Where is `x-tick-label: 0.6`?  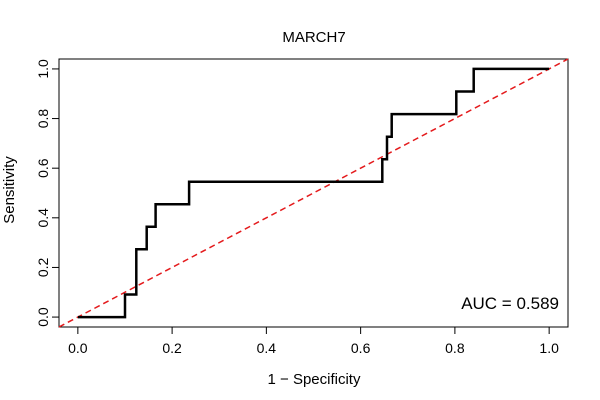 x-tick-label: 0.6 is located at coordinates (361, 348).